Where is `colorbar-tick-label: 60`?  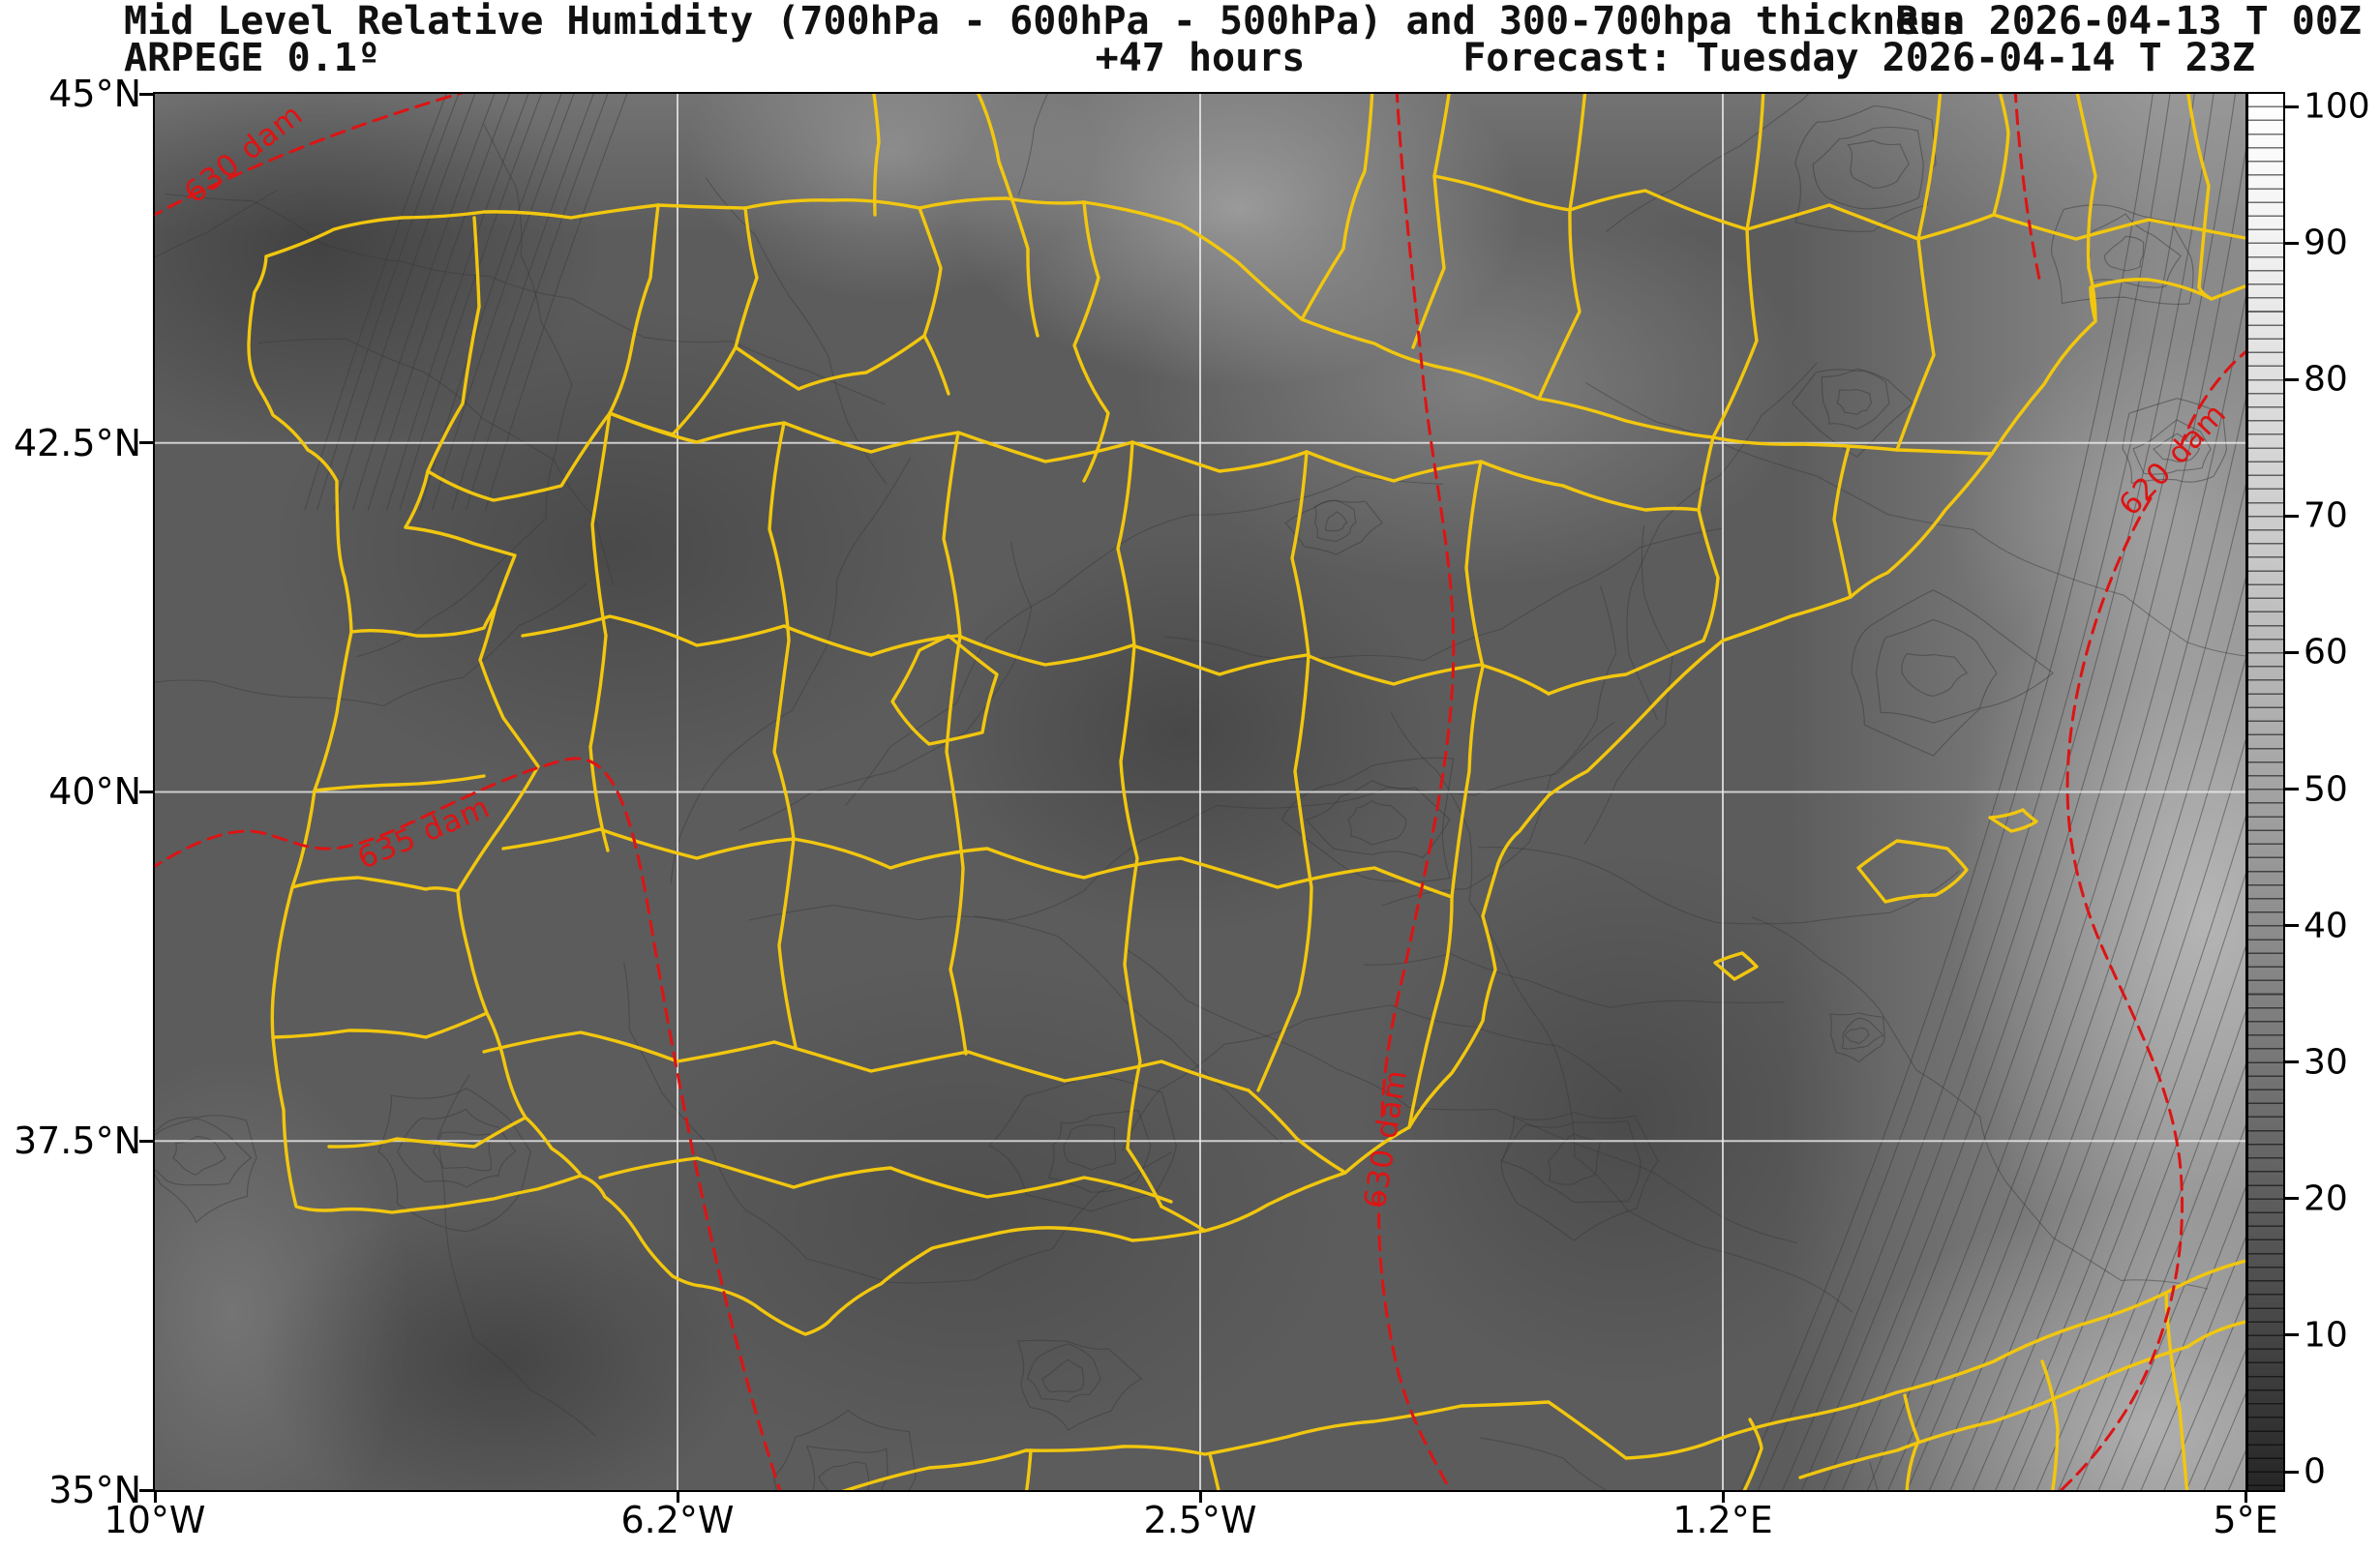
colorbar-tick-label: 60 is located at coordinates (2326, 652).